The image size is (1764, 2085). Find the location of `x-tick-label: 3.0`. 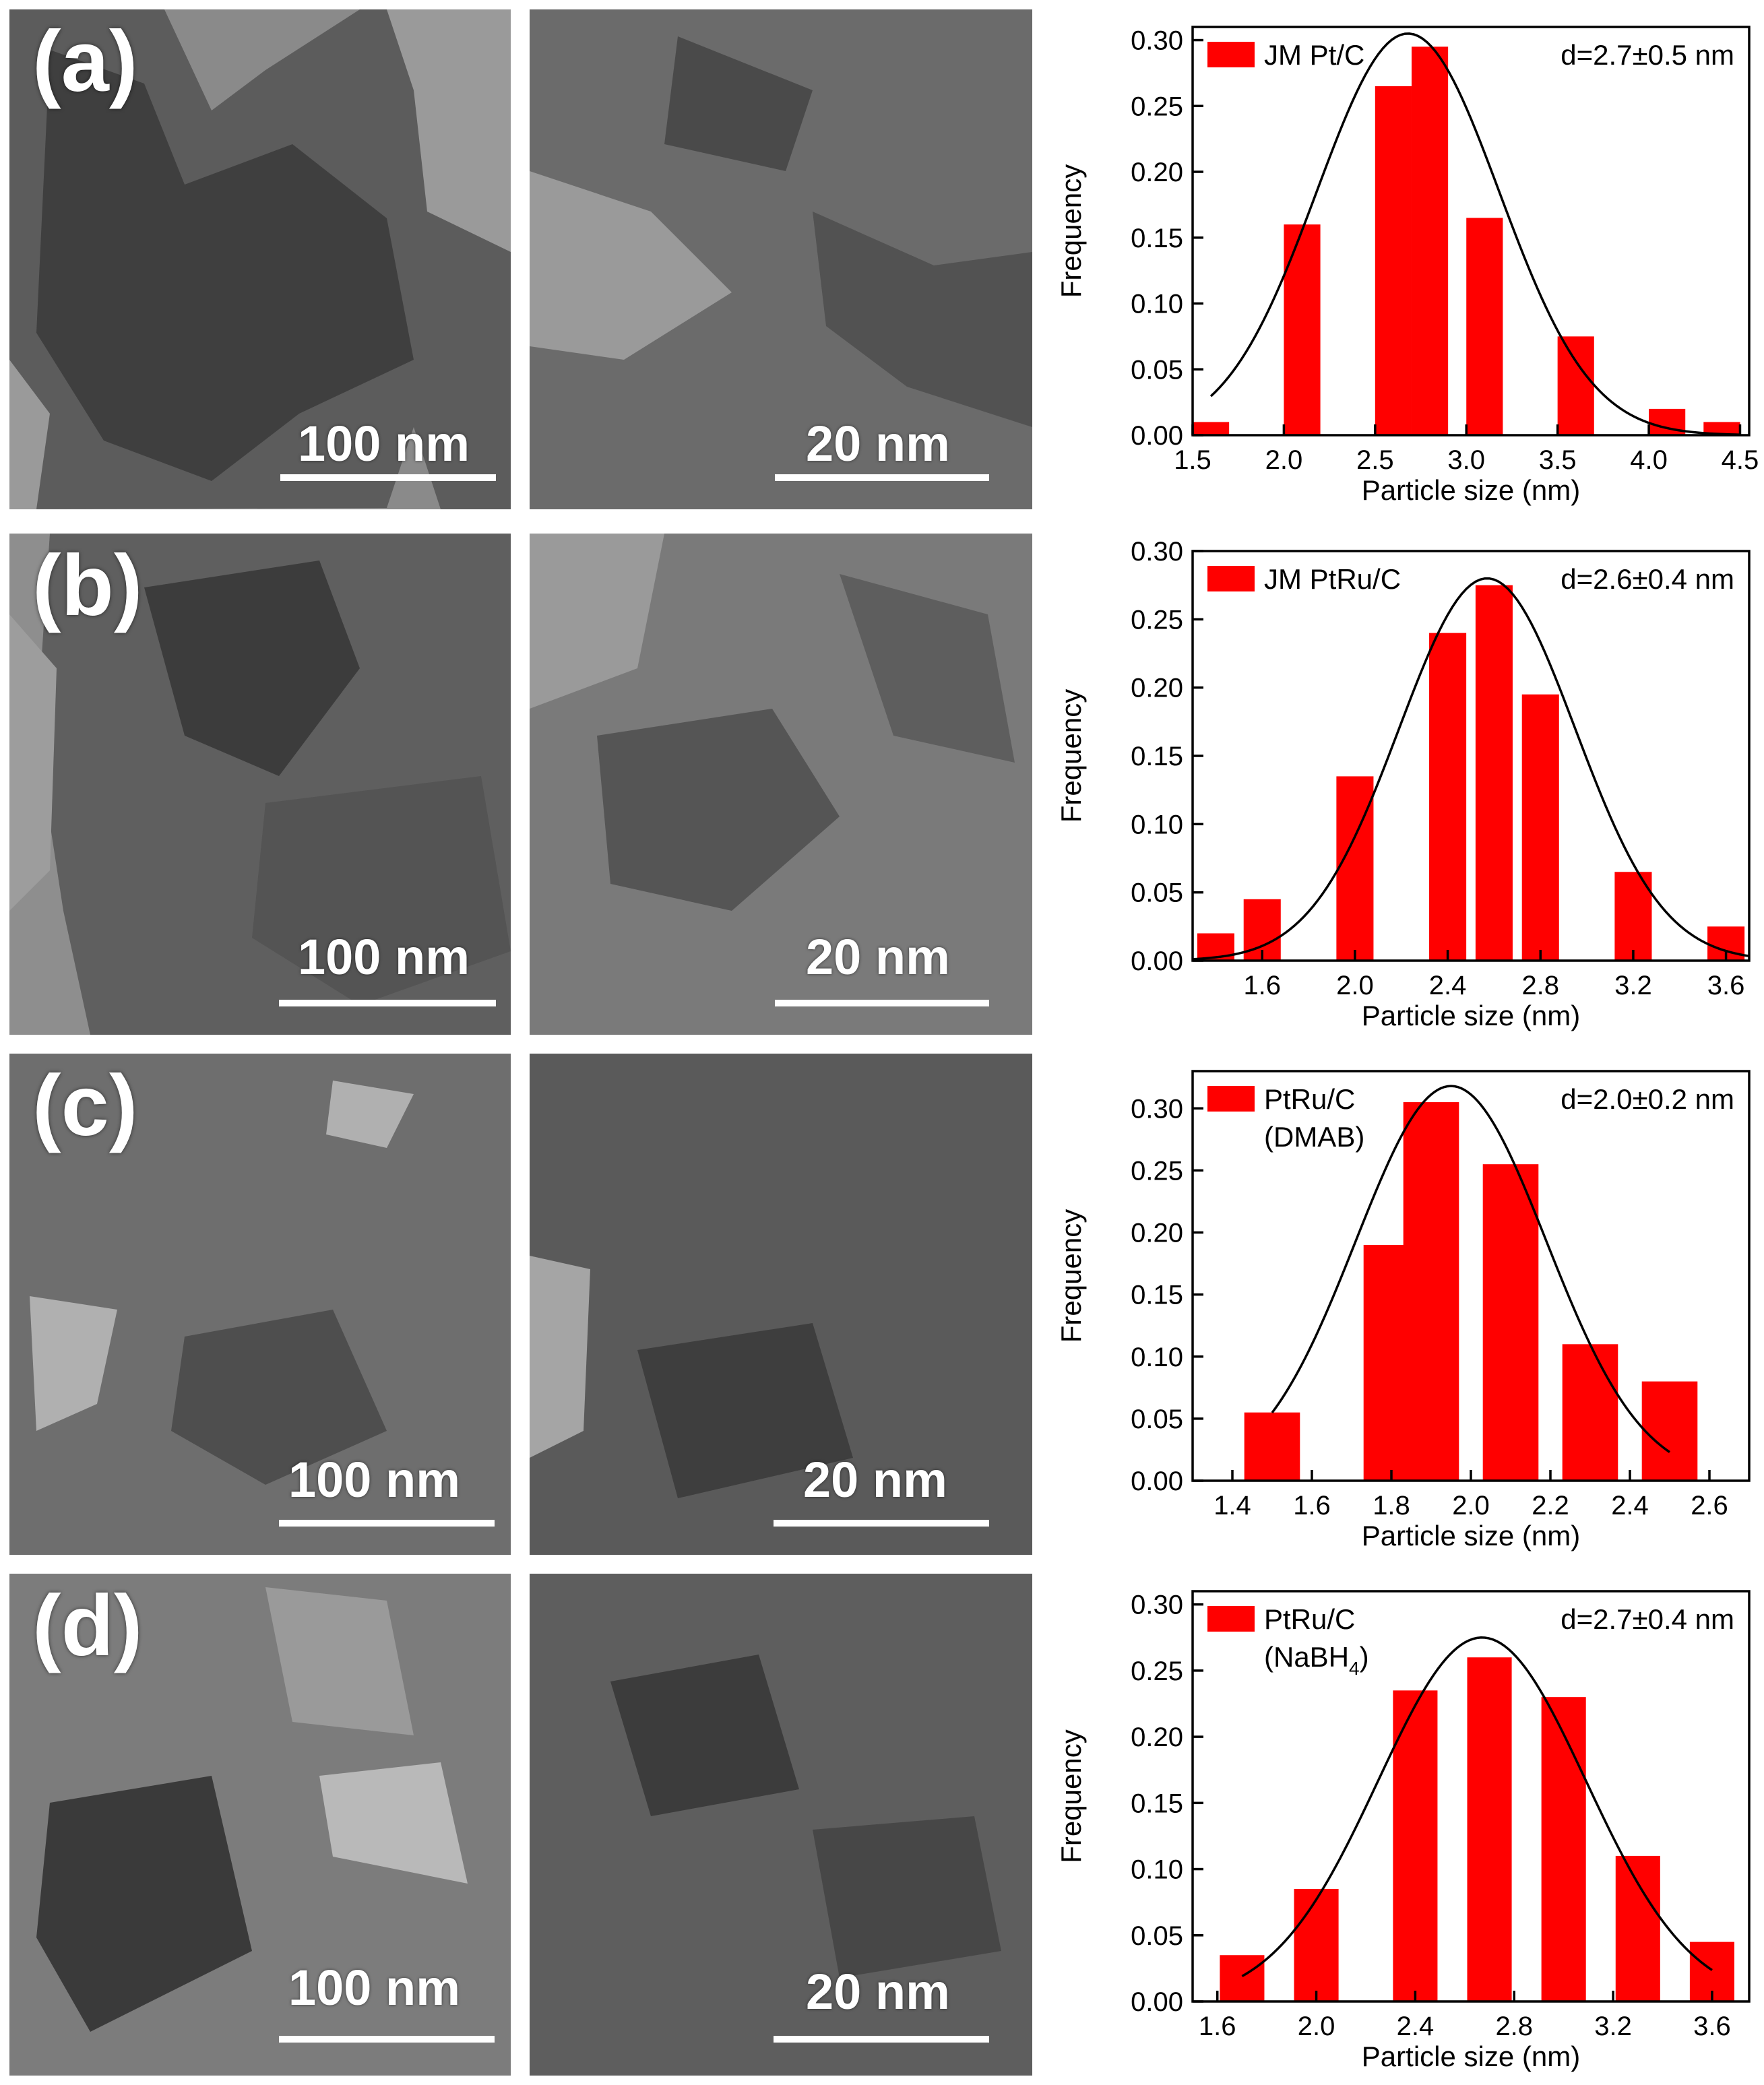

x-tick-label: 3.0 is located at coordinates (1466, 460).